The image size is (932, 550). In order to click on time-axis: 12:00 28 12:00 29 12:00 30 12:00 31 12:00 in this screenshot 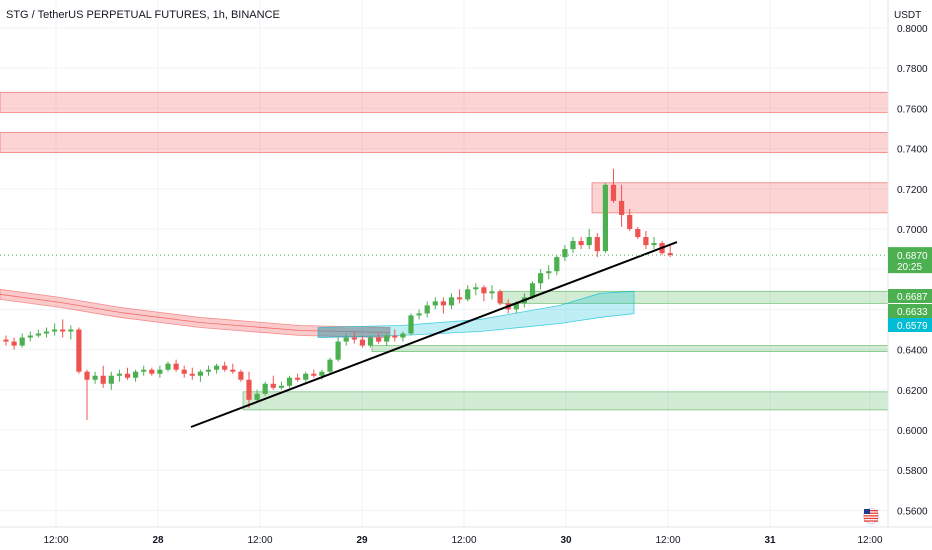, I will do `click(466, 536)`.